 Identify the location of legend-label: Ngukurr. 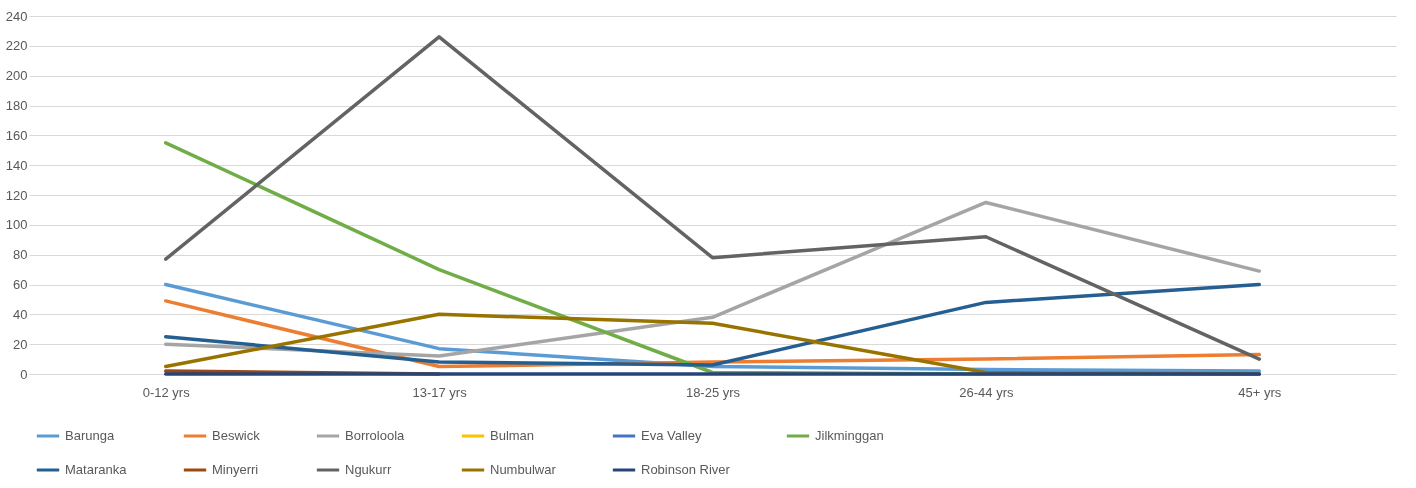
(368, 469).